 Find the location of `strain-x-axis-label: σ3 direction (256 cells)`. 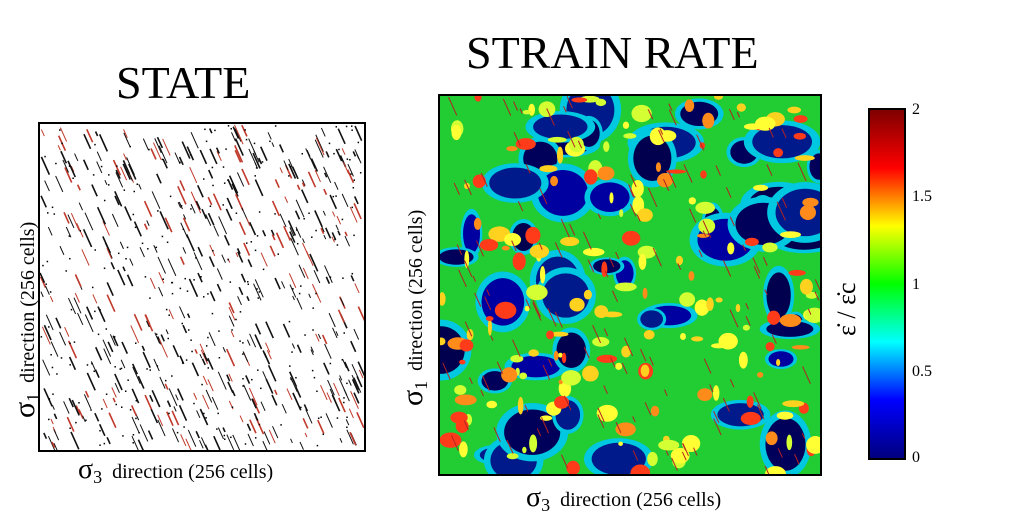

strain-x-axis-label: σ3 direction (256 cells) is located at coordinates (624, 498).